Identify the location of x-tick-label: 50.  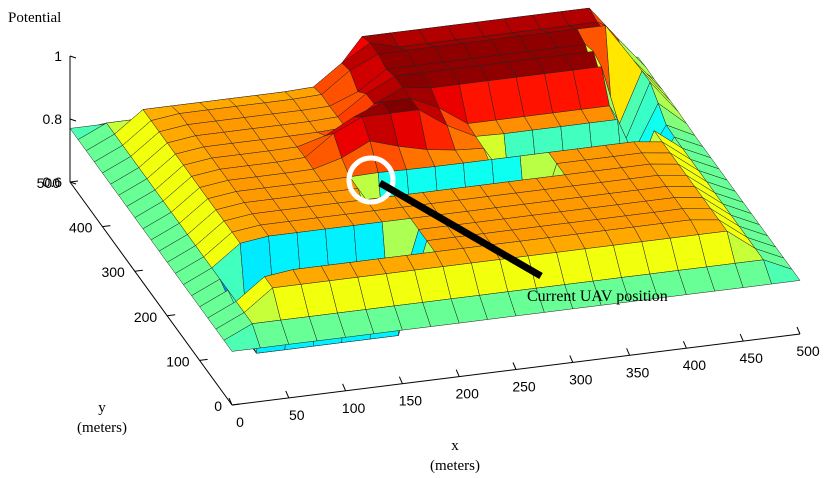
(297, 415).